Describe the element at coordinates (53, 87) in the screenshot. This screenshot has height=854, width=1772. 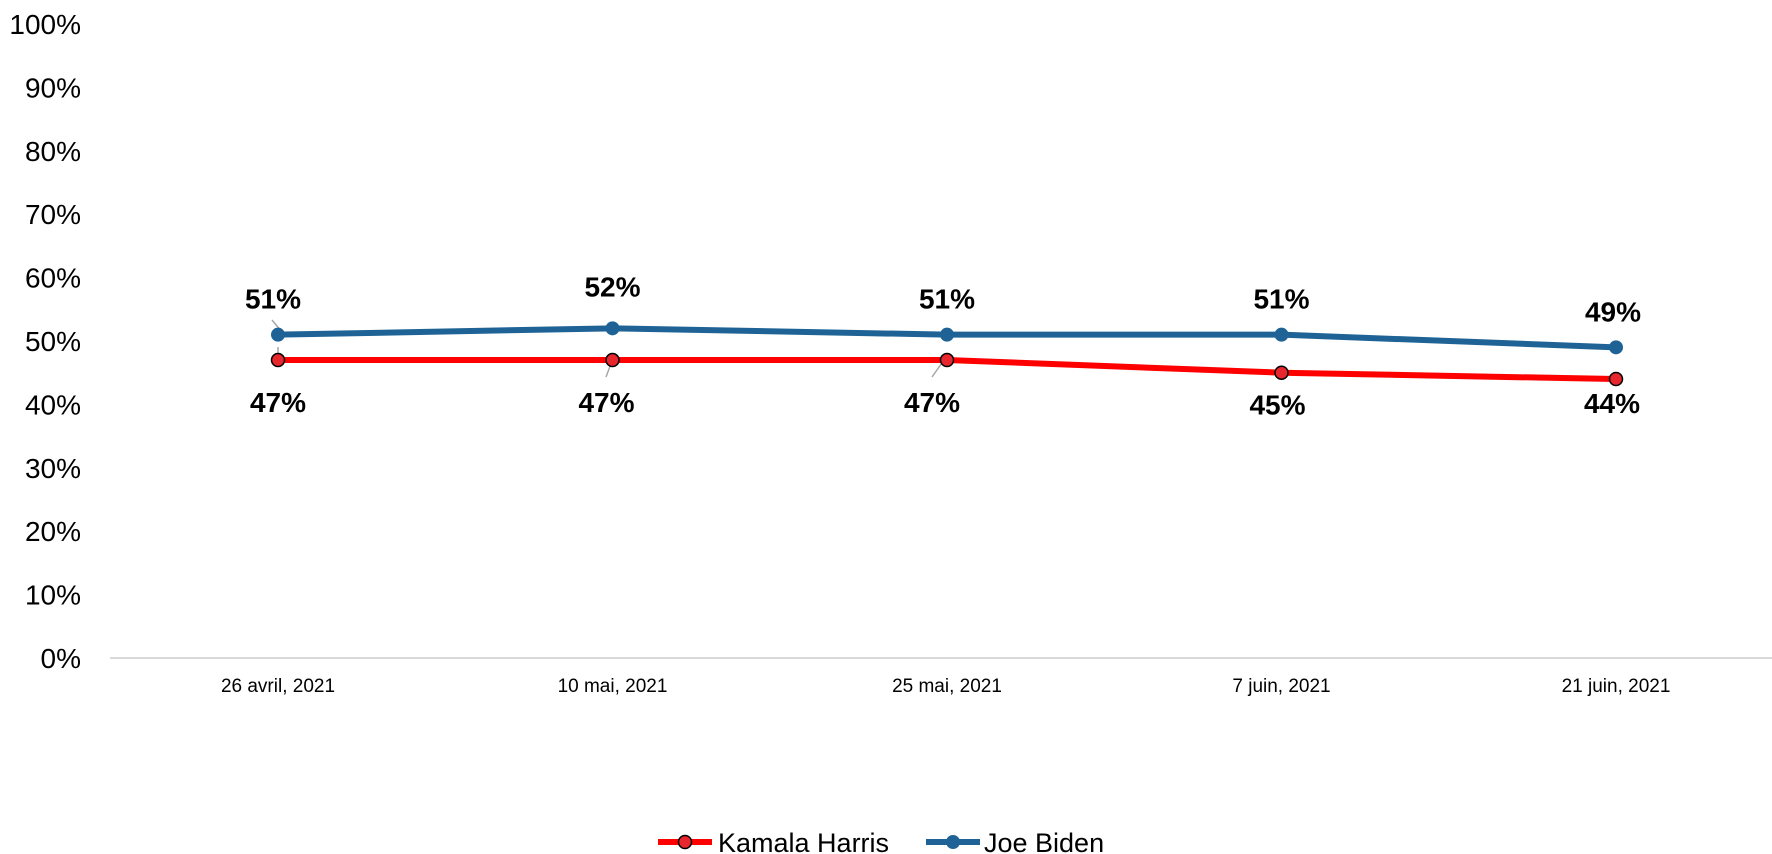
I see `y-tick-label: 90%` at that location.